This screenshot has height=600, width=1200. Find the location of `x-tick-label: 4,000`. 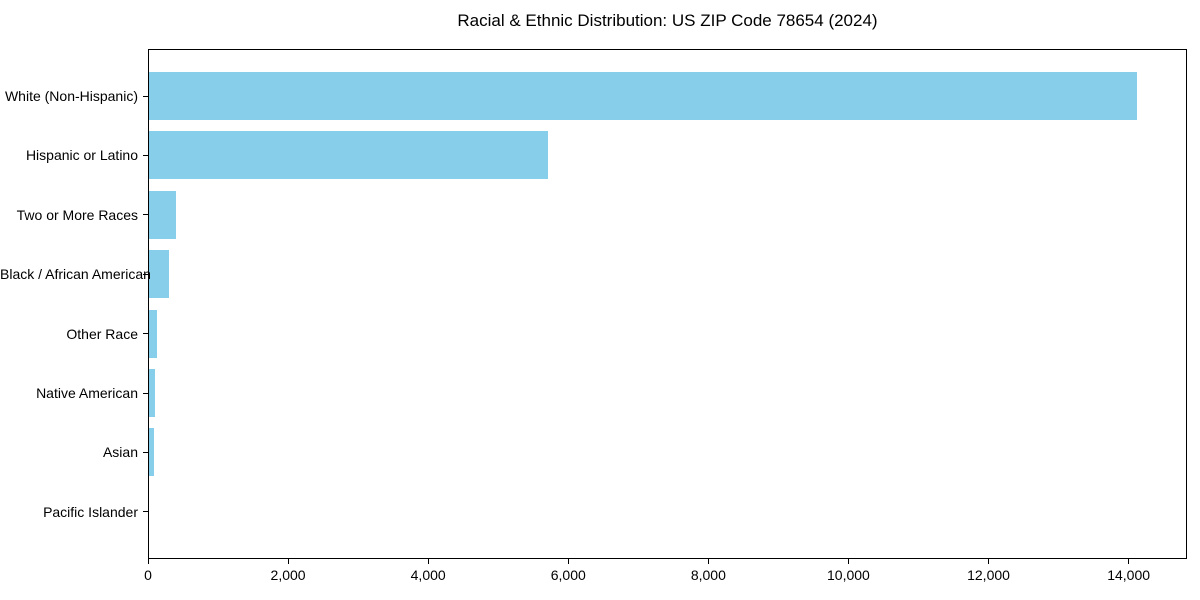

x-tick-label: 4,000 is located at coordinates (428, 575).